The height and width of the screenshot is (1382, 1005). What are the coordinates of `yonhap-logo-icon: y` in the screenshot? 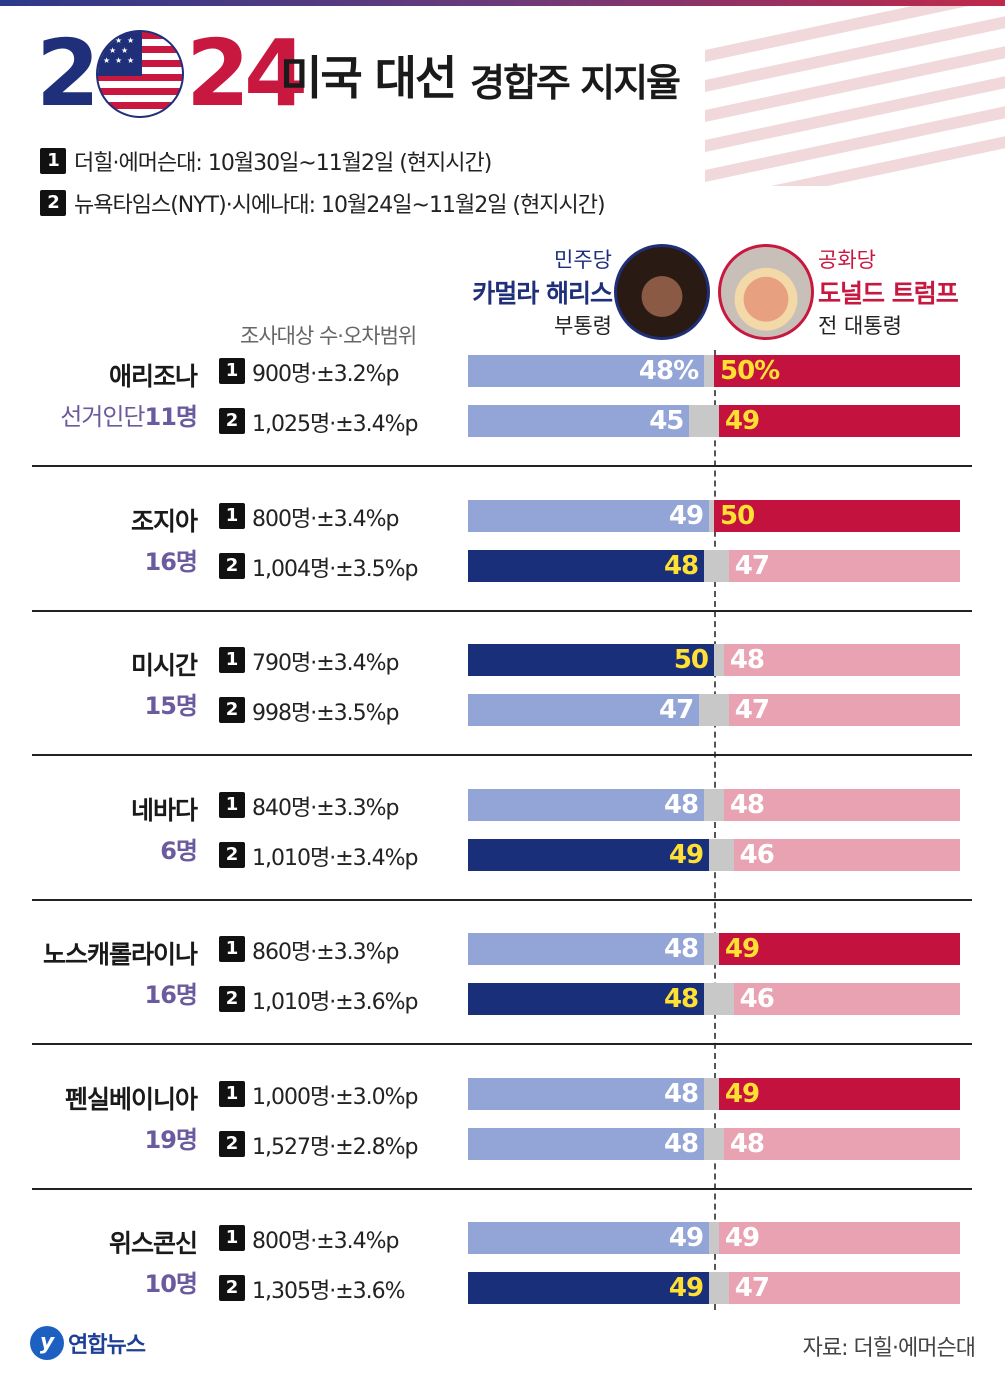 It's located at (47, 1343).